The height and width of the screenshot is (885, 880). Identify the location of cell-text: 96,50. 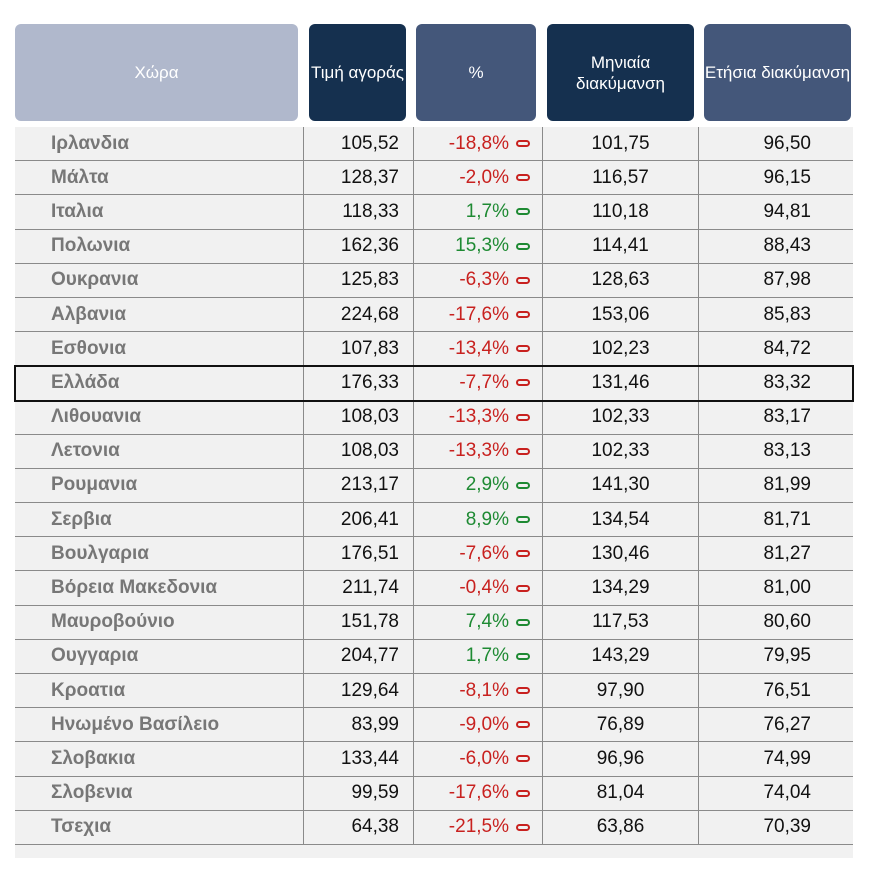
(787, 143).